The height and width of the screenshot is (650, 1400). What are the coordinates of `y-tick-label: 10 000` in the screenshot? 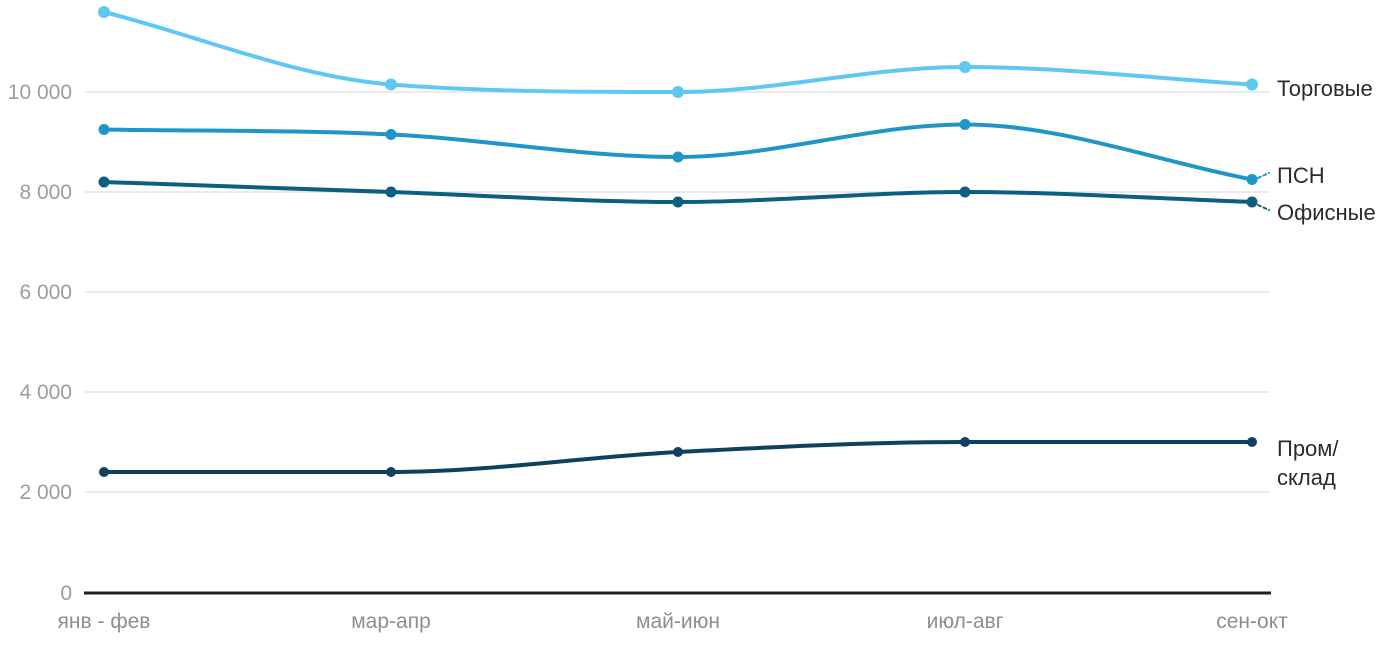 It's located at (40, 92).